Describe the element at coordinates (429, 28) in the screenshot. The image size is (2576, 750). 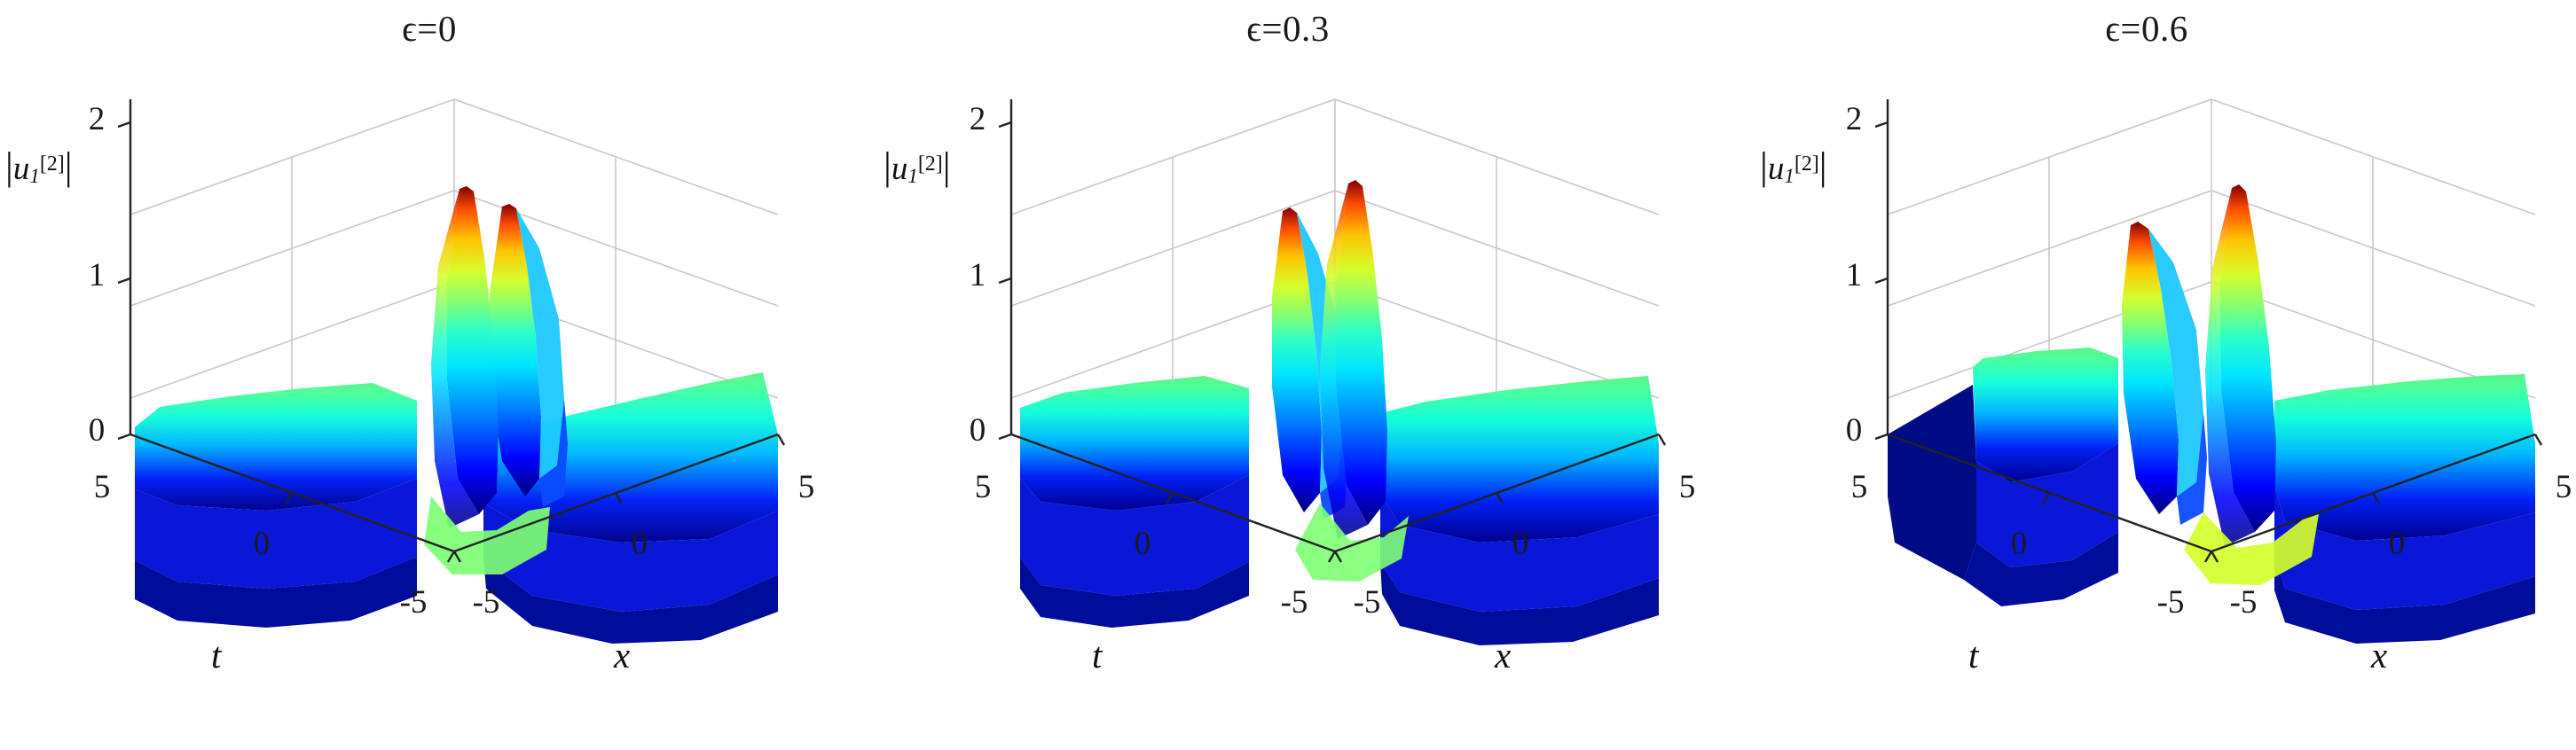
I see `panel-title: ϵ=0` at that location.